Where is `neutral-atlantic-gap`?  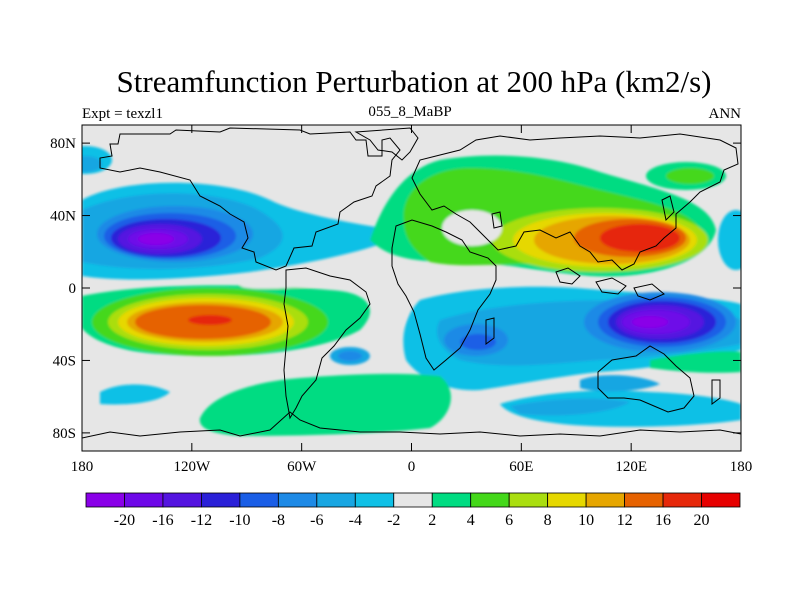
neutral-atlantic-gap is located at coordinates (395, 300).